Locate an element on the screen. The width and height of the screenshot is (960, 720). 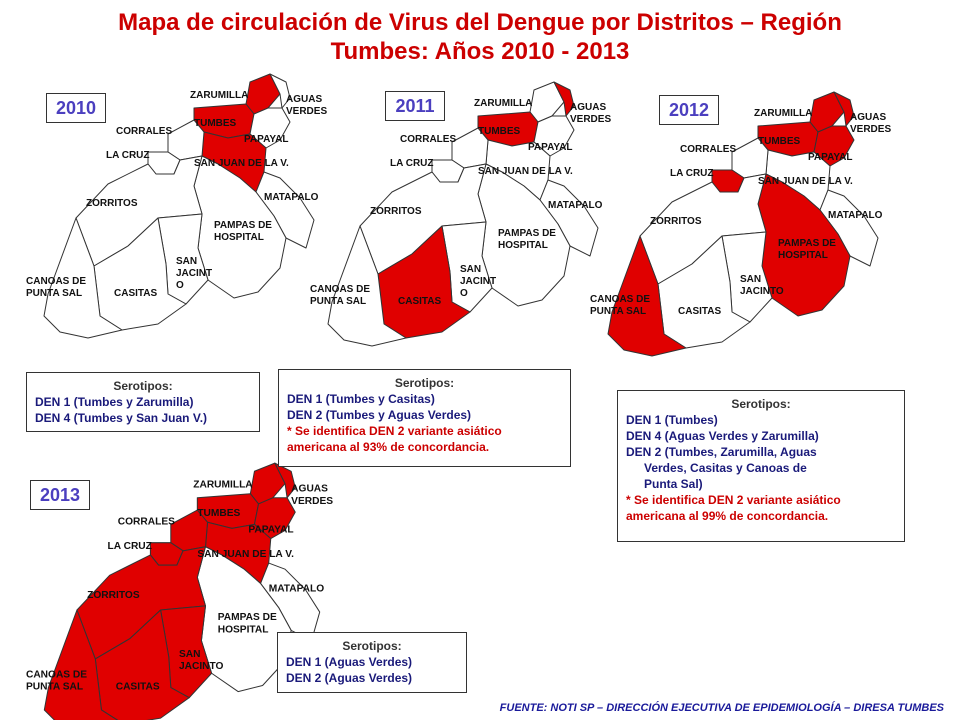
serotipo-line: DEN 2 (Tumbes y Aguas Verdes) is located at coordinates (379, 415).